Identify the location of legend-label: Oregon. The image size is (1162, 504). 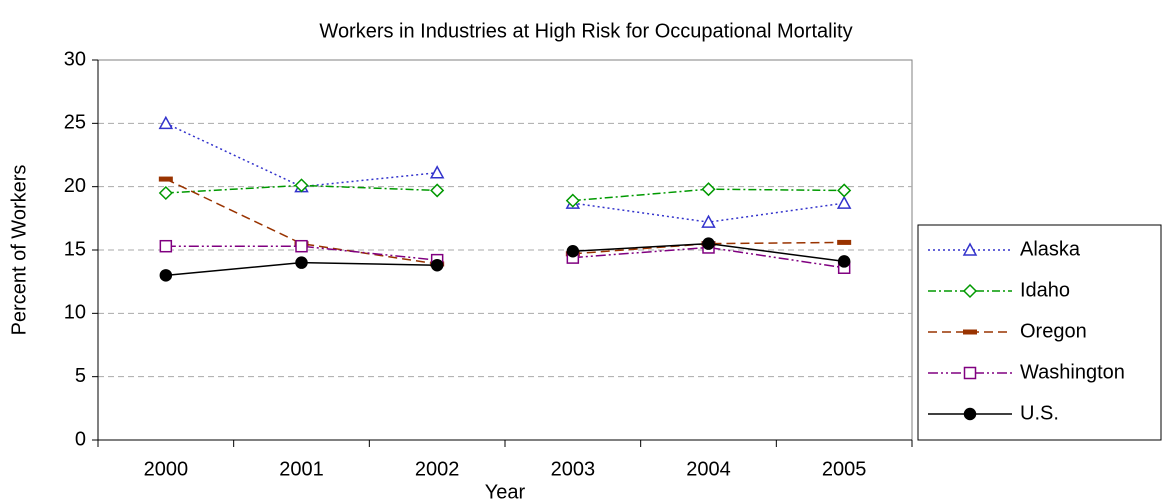
(1053, 331).